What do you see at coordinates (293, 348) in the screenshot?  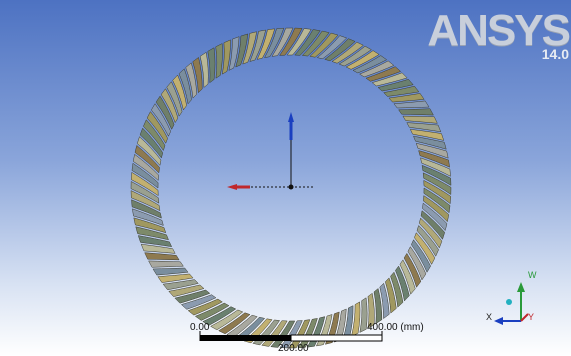 I see `scale-mid-label: 200.00` at bounding box center [293, 348].